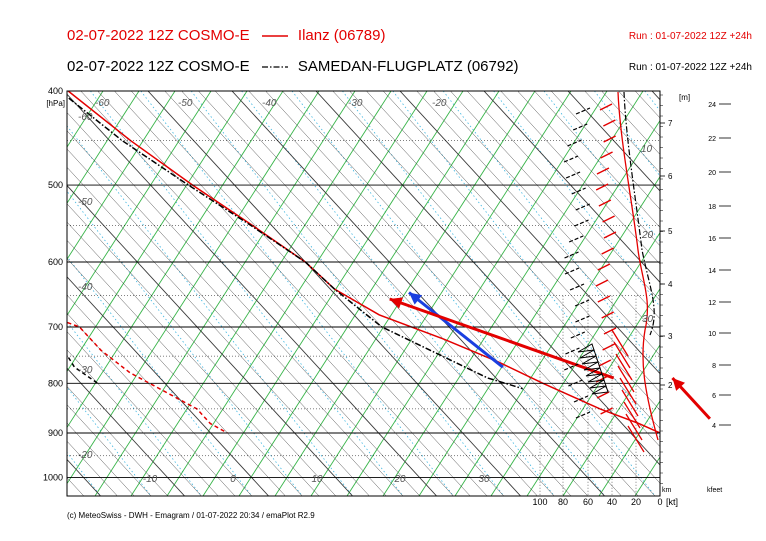  Describe the element at coordinates (690, 36) in the screenshot. I see `run-ilanz: Run : 01-07-2022 12Z +24h` at that location.